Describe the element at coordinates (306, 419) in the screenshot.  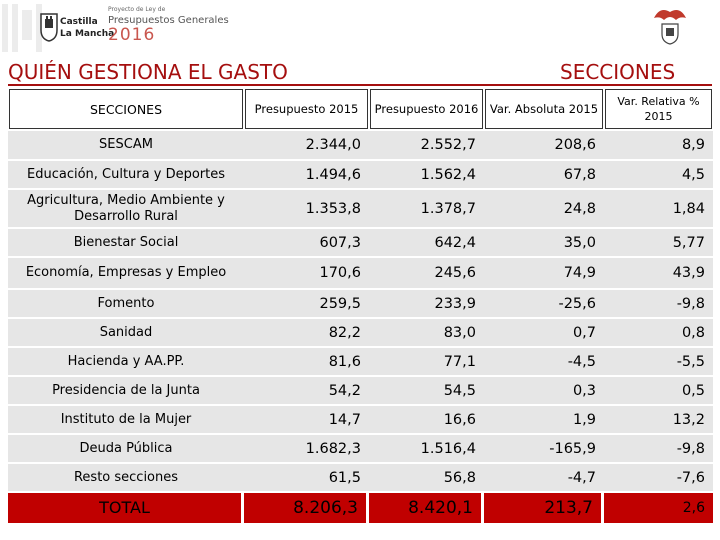
I see `cell-value: 14,7` at that location.